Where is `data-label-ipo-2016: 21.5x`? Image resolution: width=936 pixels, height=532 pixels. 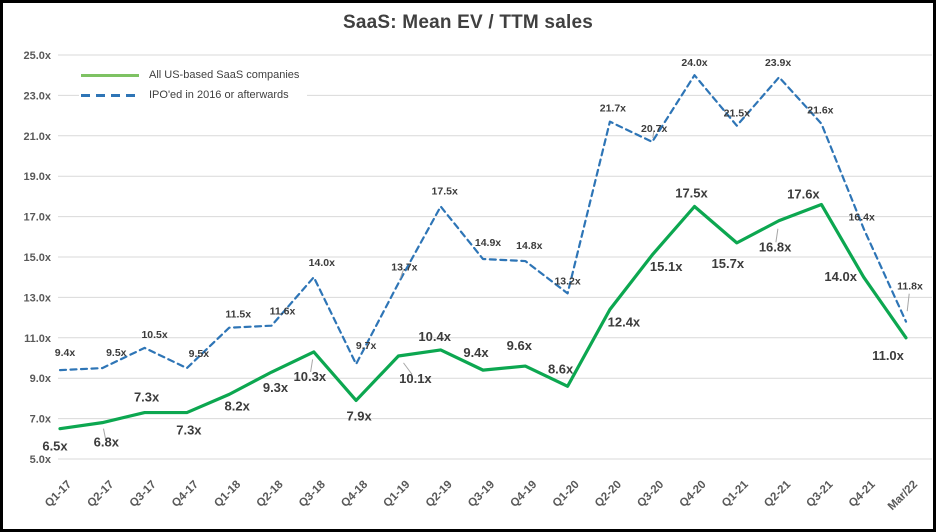
data-label-ipo-2016: 21.5x is located at coordinates (737, 114).